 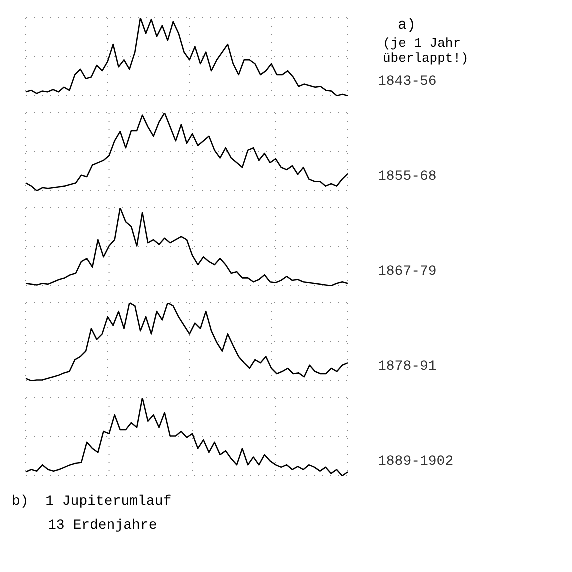 I want to click on text: 1843-56, so click(x=407, y=82).